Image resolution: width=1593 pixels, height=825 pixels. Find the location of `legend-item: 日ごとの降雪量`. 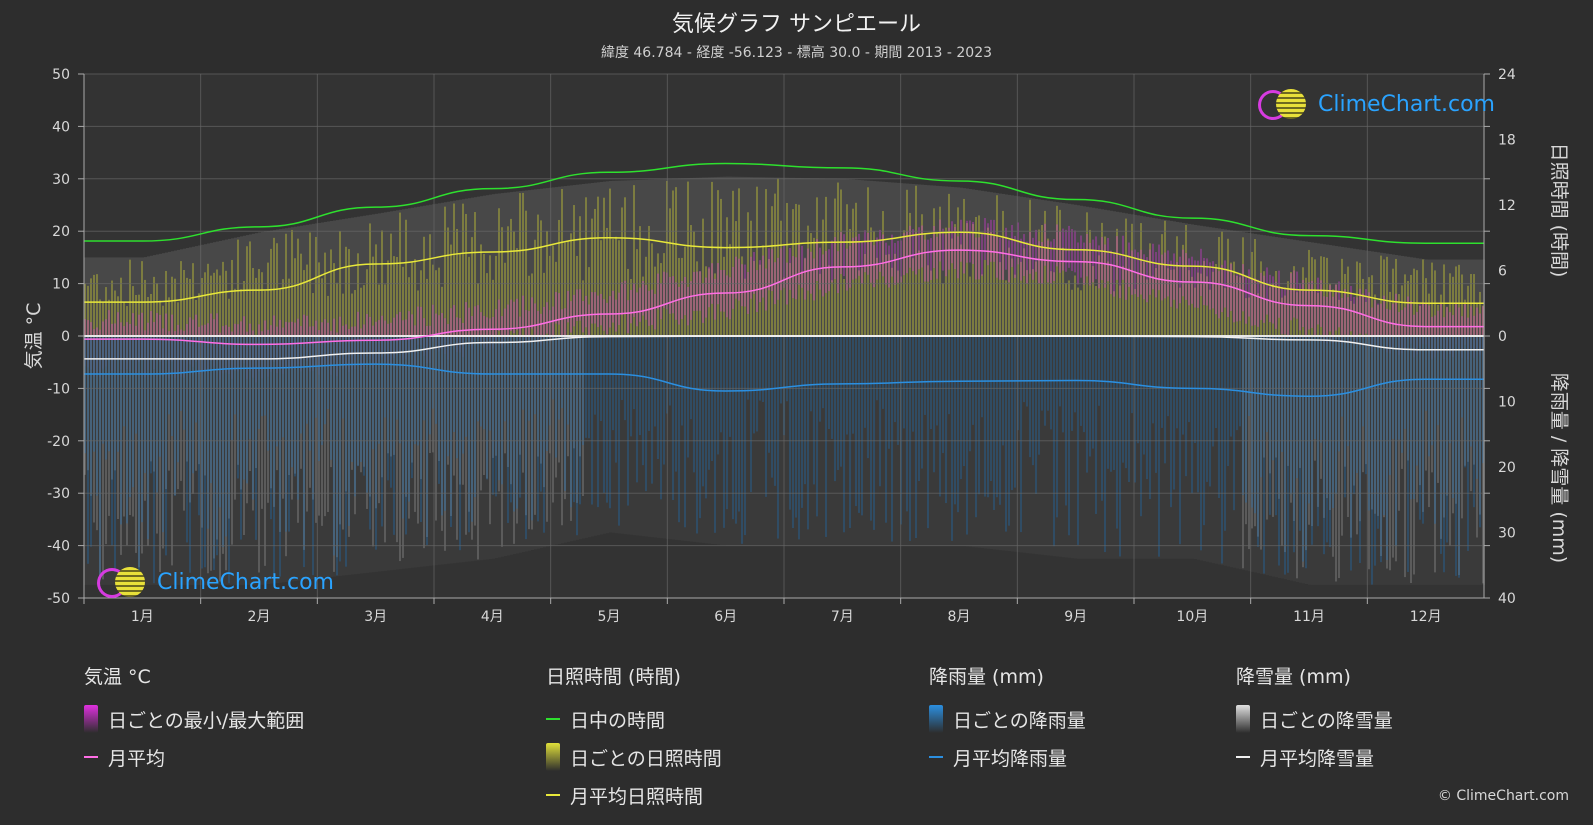

legend-item: 日ごとの降雪量 is located at coordinates (1314, 719).